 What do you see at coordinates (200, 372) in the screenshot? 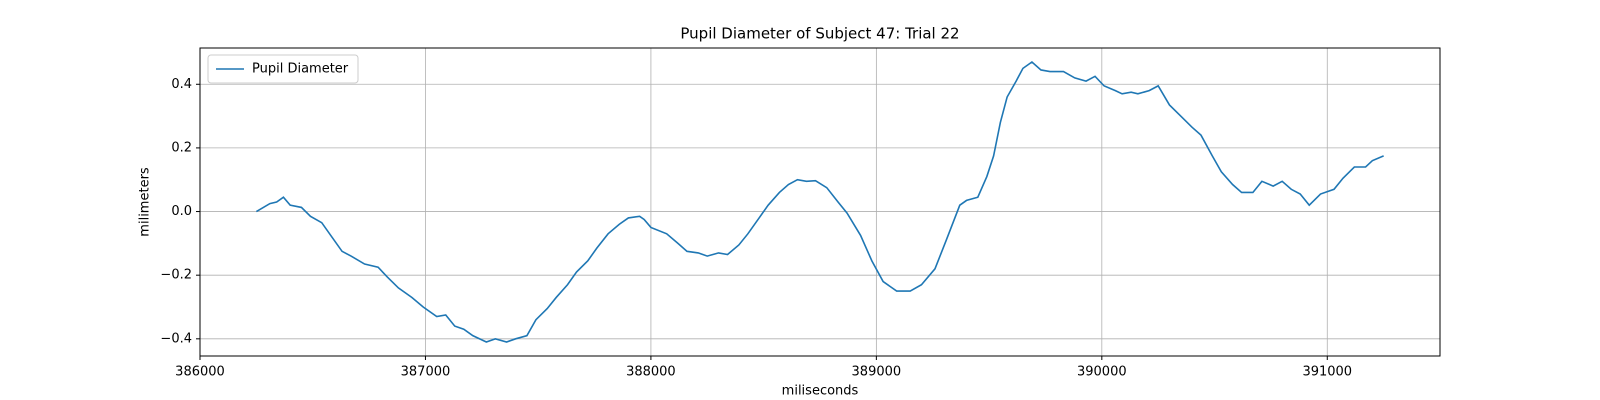
I see `x-tick-label: 386000` at bounding box center [200, 372].